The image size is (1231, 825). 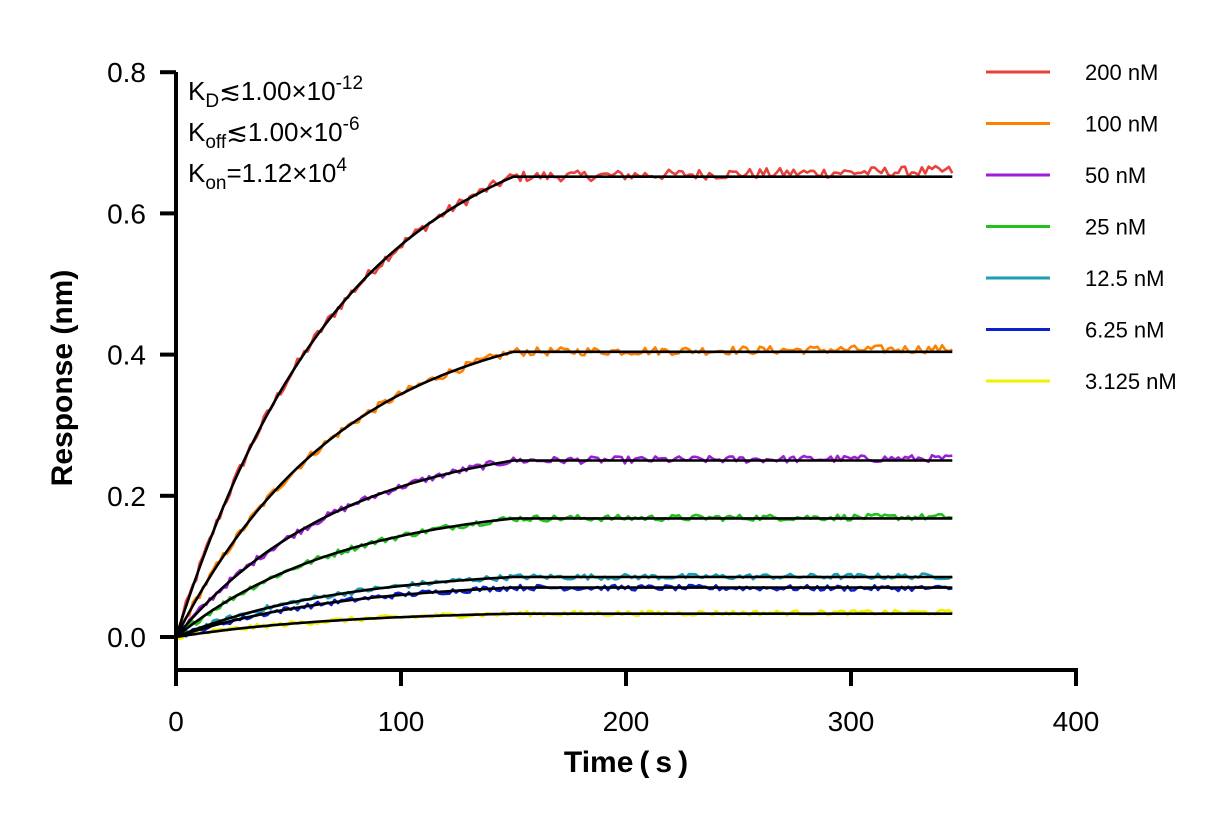 What do you see at coordinates (126, 213) in the screenshot?
I see `y-tick-label-3: 0.6` at bounding box center [126, 213].